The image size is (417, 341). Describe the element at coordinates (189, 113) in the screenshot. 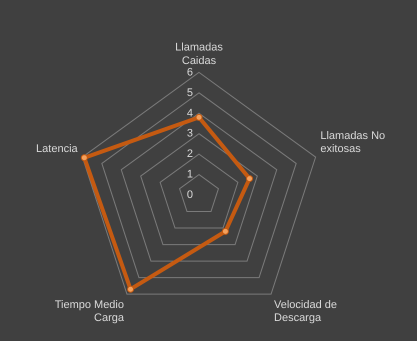

I see `y-tick-label: 4` at that location.